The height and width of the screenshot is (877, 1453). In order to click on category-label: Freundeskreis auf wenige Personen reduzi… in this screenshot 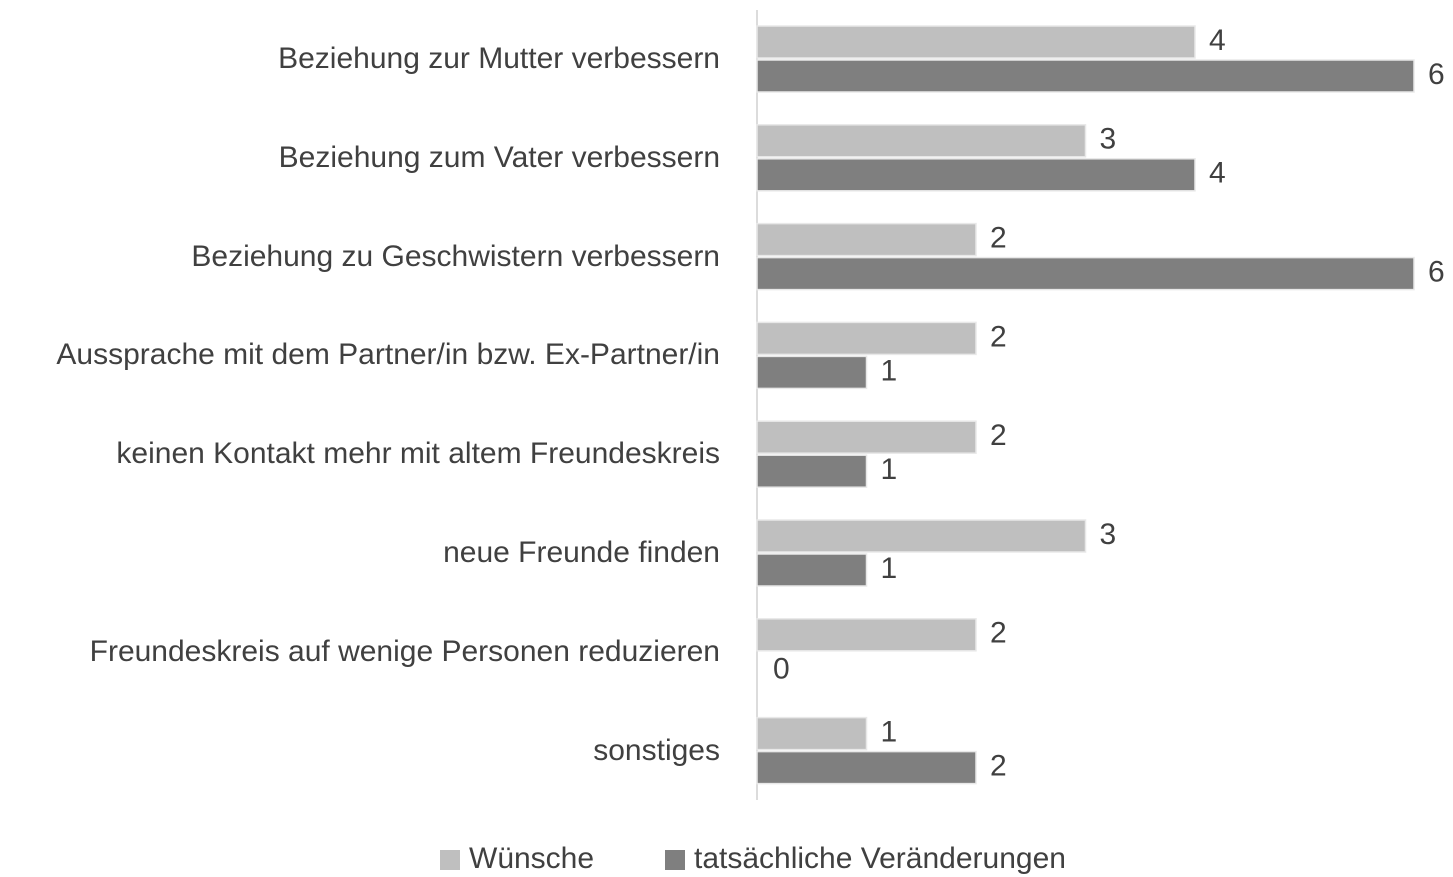, I will do `click(404, 651)`.